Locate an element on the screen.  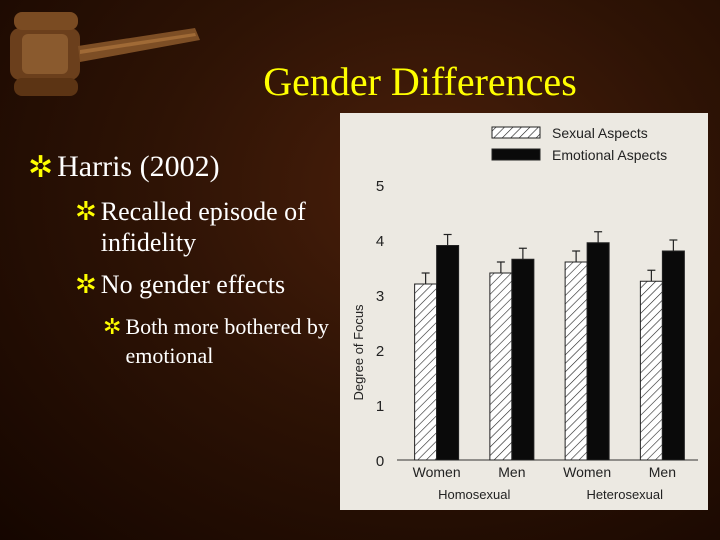
bullet-text: No gender effects is located at coordinates (193, 284).